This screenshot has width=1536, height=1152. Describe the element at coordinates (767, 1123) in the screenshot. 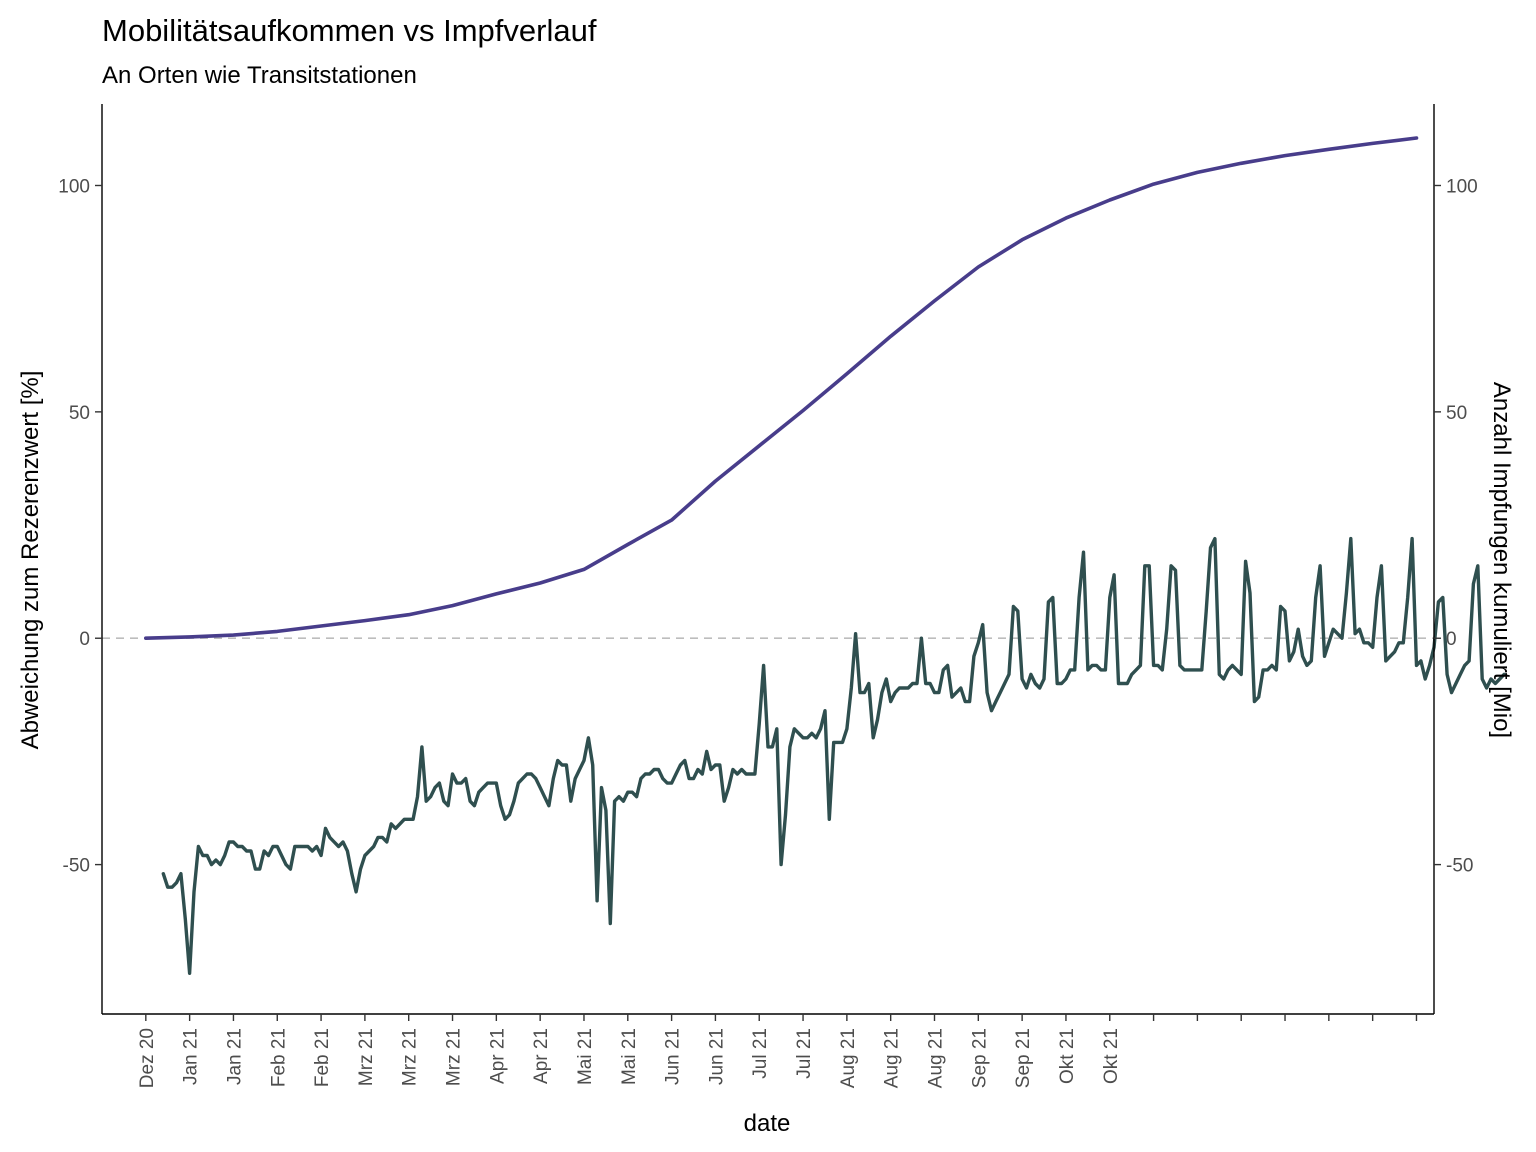

I see `x-axis-title: date` at that location.